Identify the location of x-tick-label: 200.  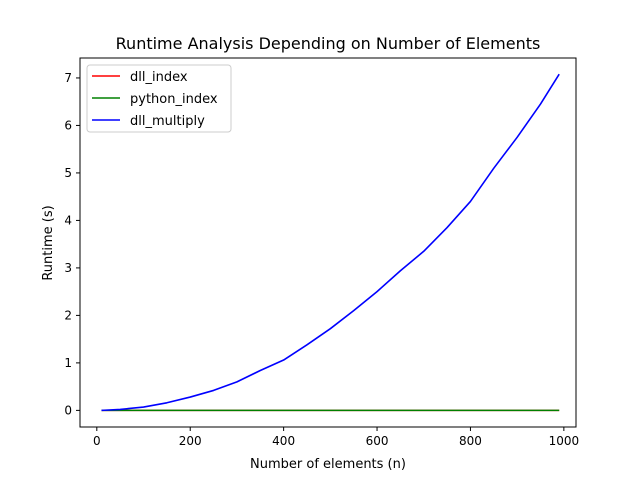
(190, 441).